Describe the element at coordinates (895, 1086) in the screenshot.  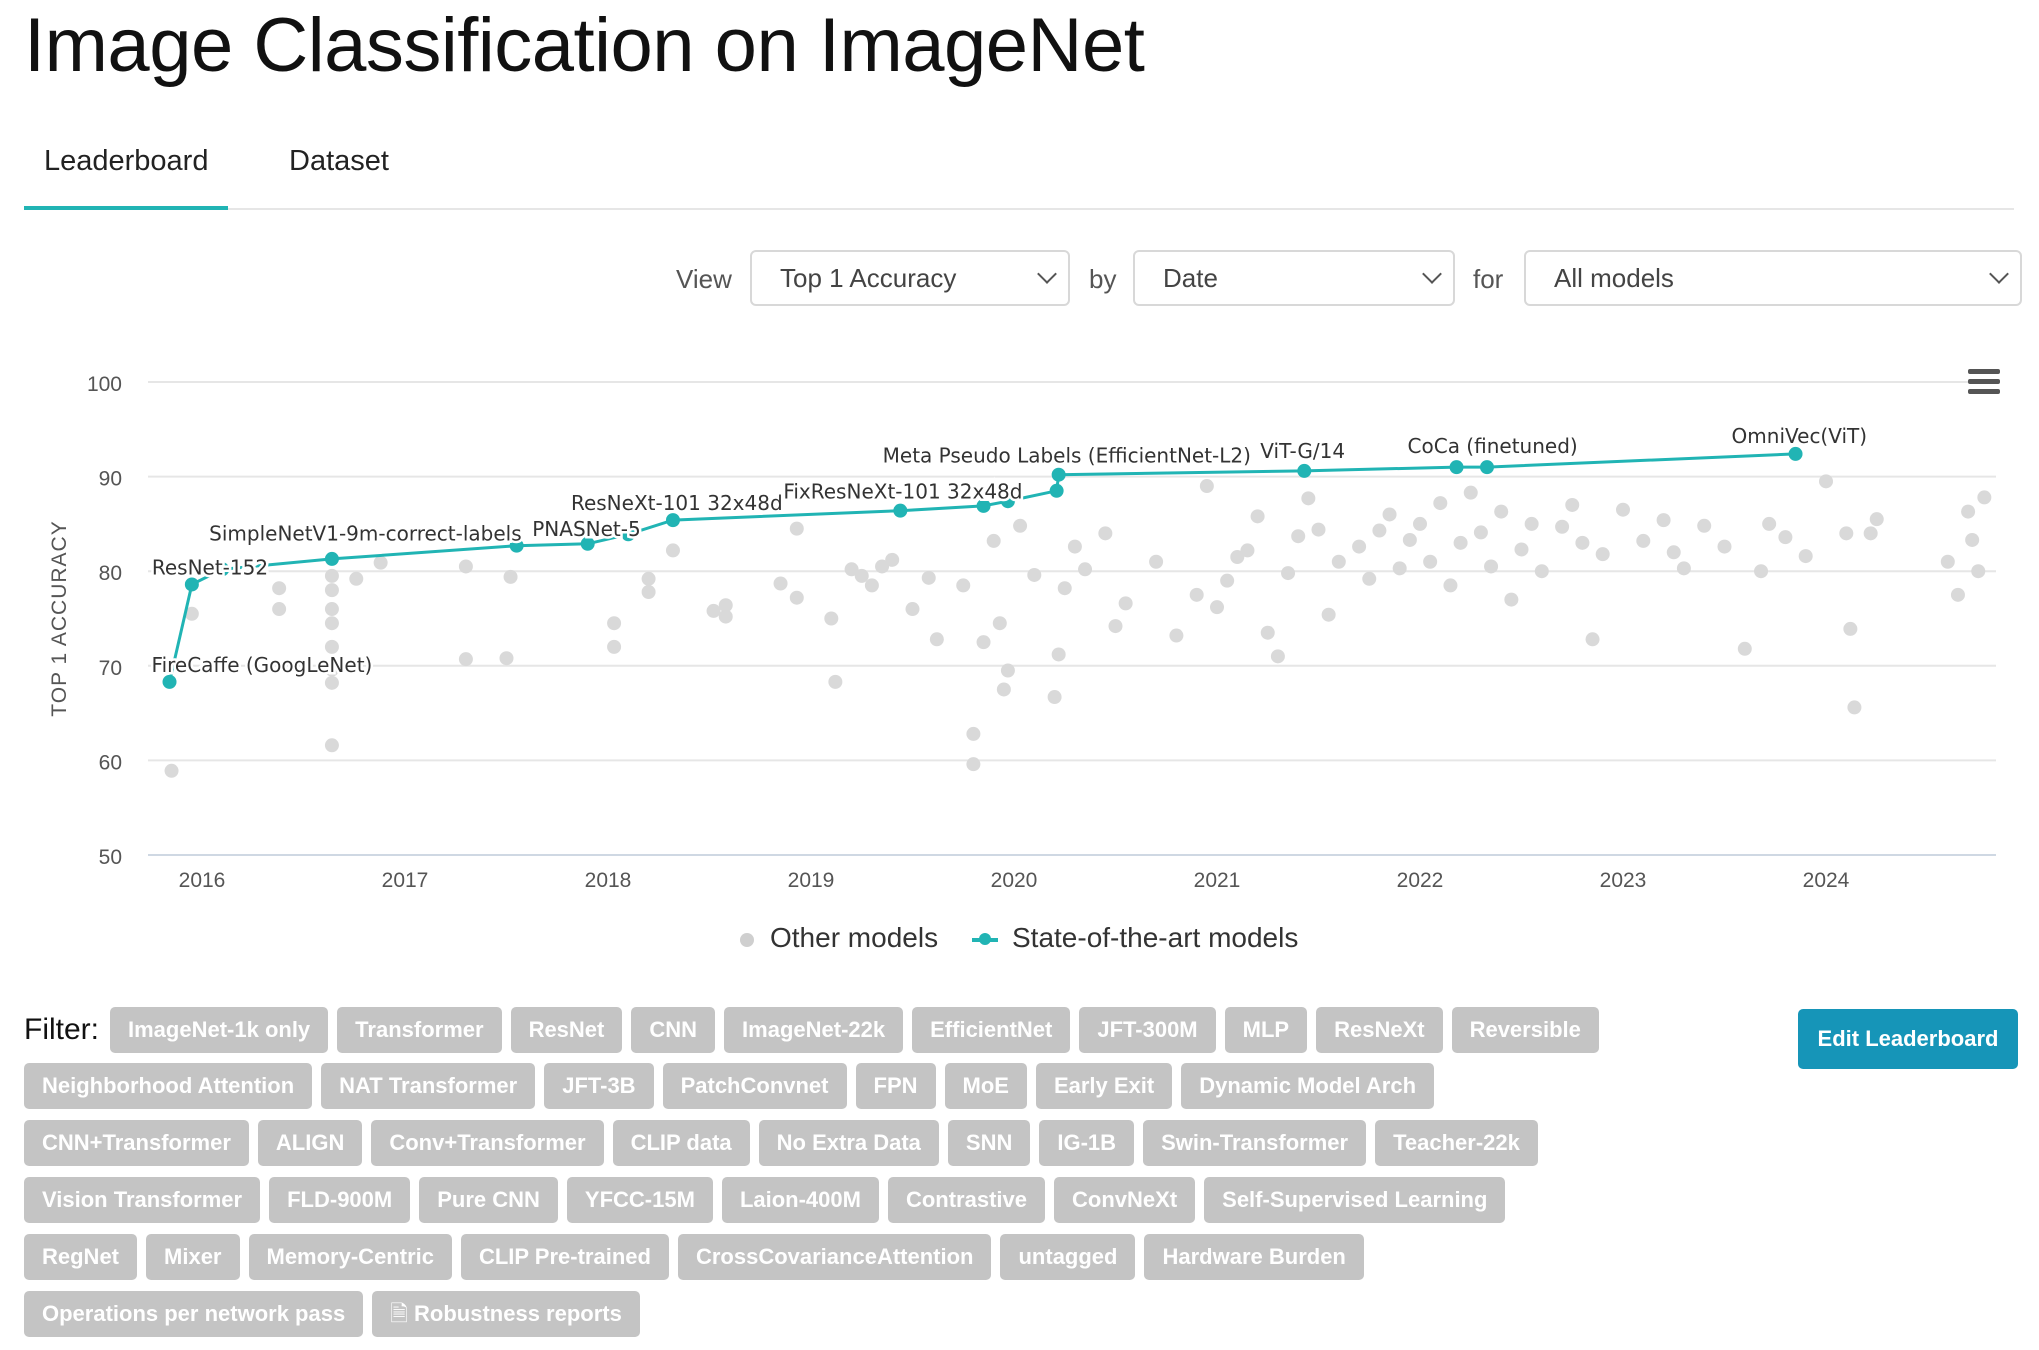
I see `filter-tag: FPN` at that location.